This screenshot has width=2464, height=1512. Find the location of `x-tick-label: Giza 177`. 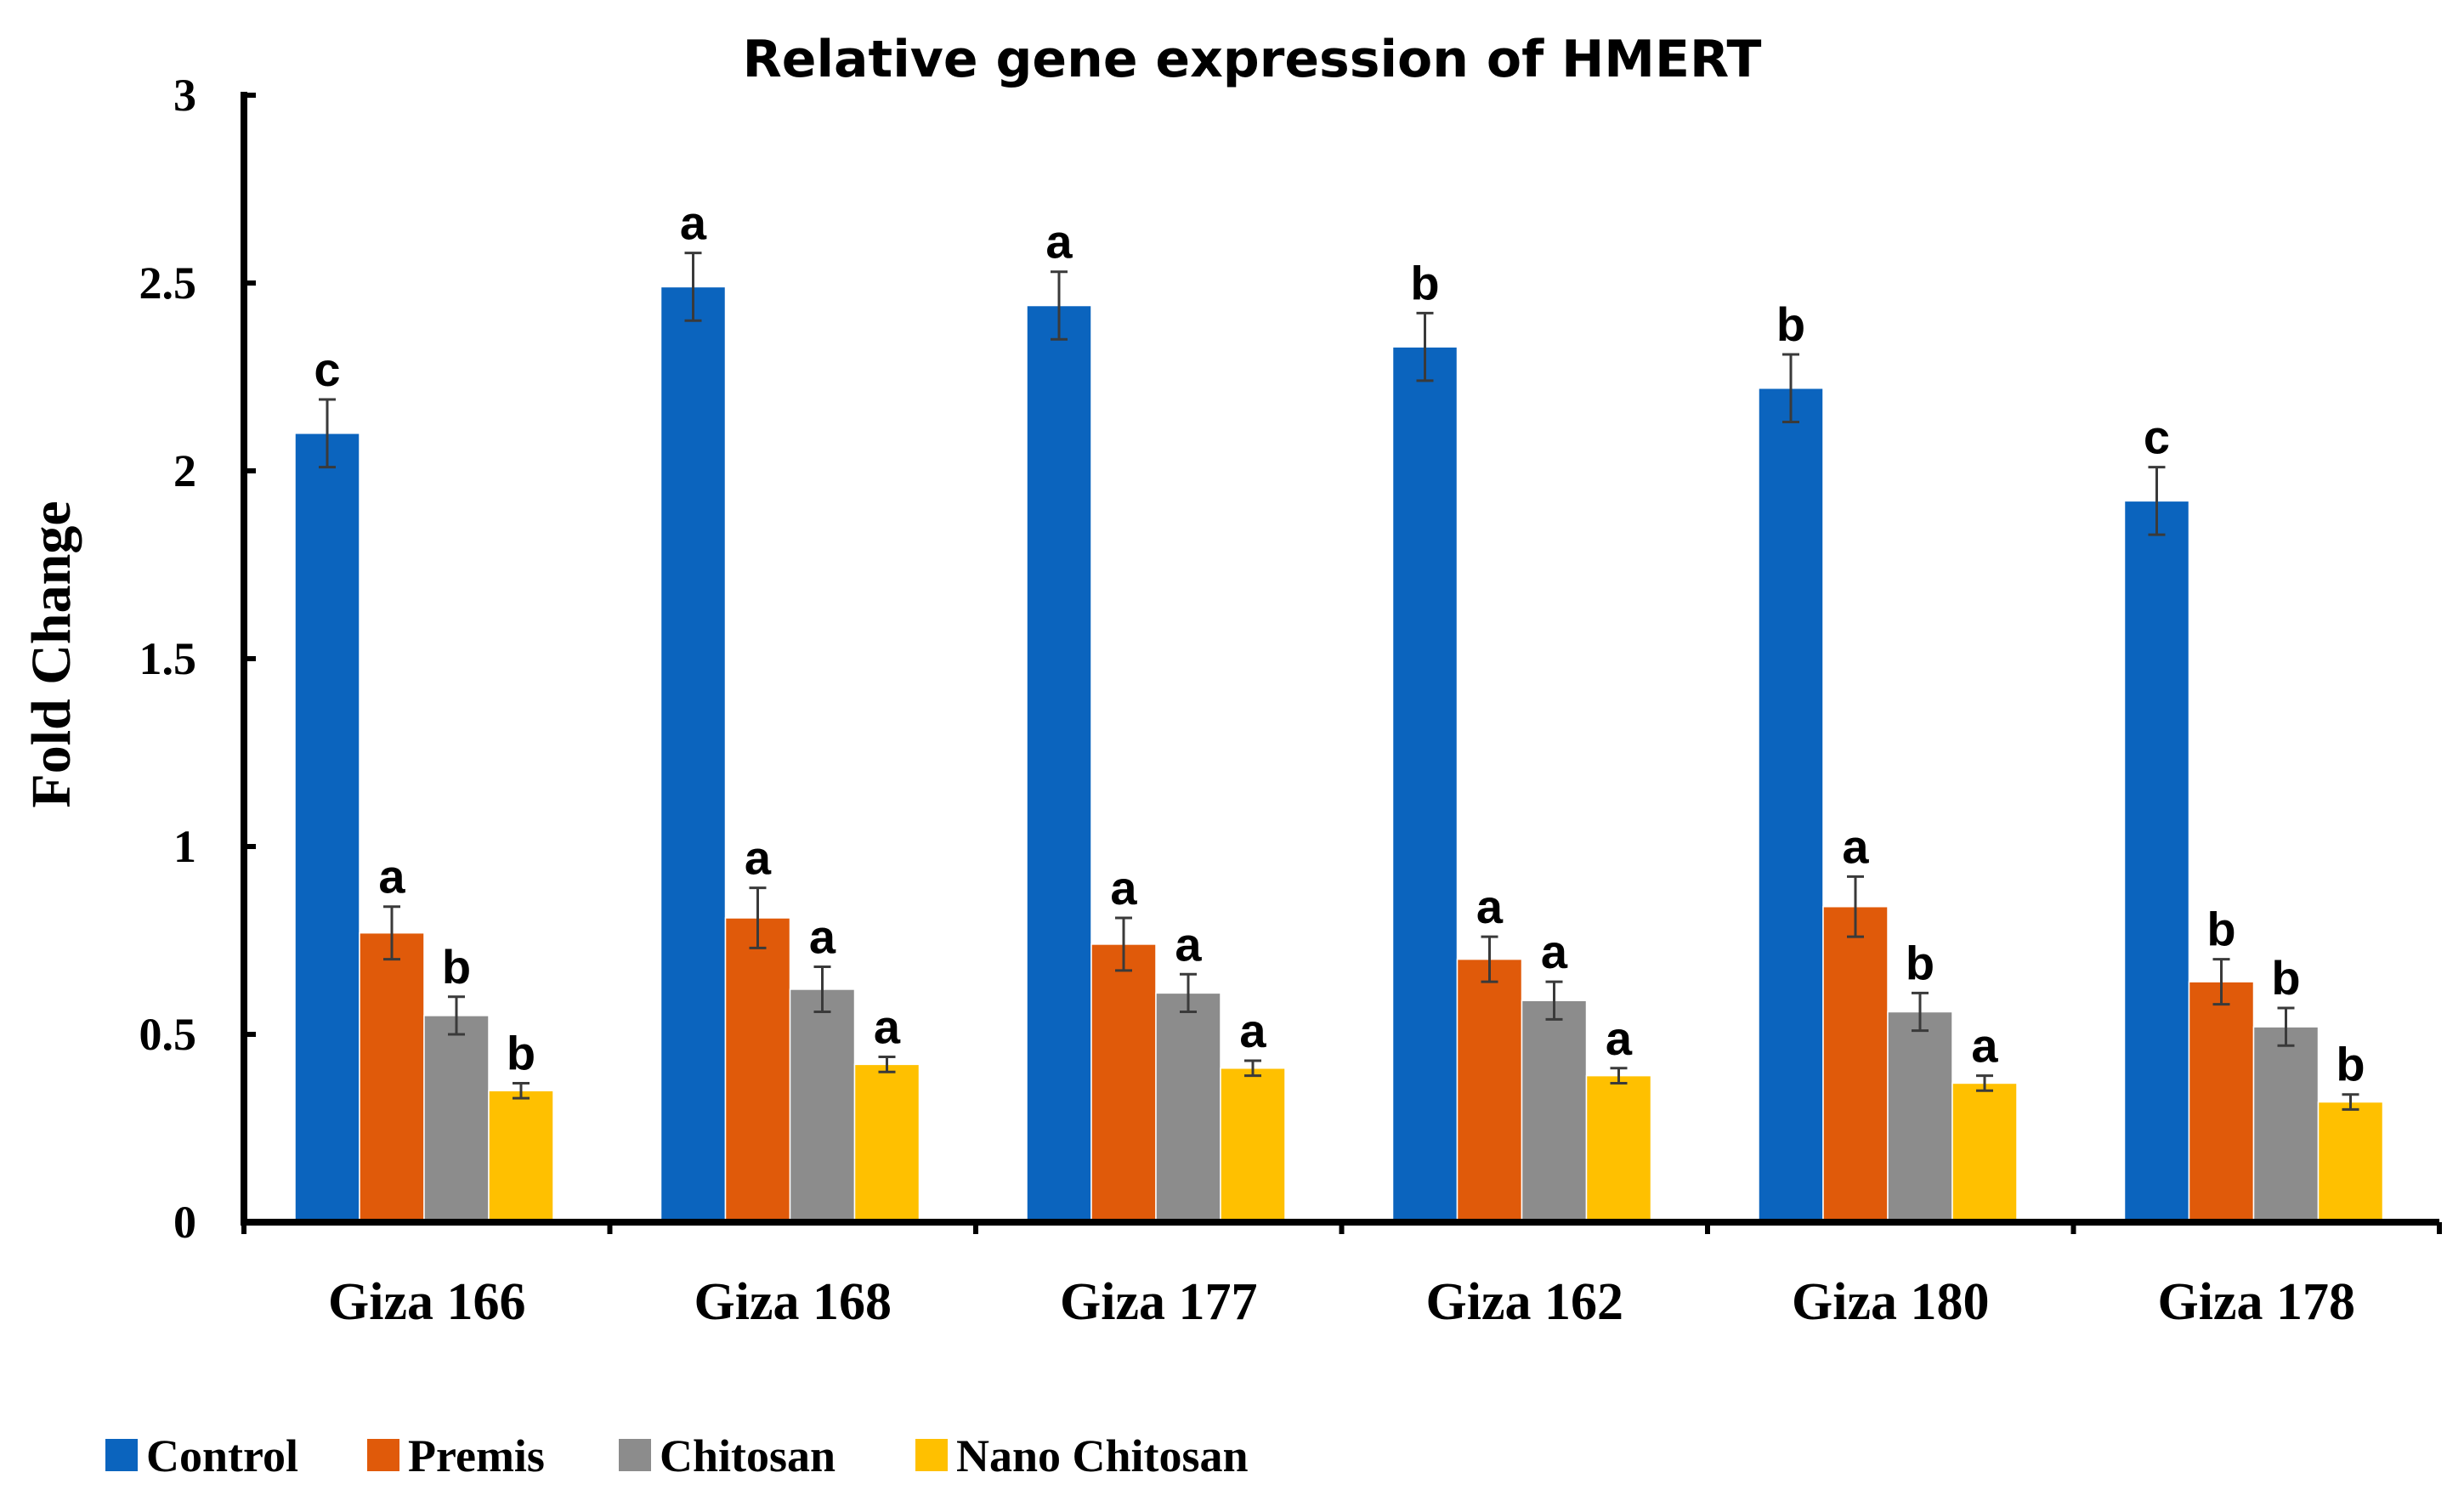

x-tick-label: Giza 177 is located at coordinates (1158, 1302).